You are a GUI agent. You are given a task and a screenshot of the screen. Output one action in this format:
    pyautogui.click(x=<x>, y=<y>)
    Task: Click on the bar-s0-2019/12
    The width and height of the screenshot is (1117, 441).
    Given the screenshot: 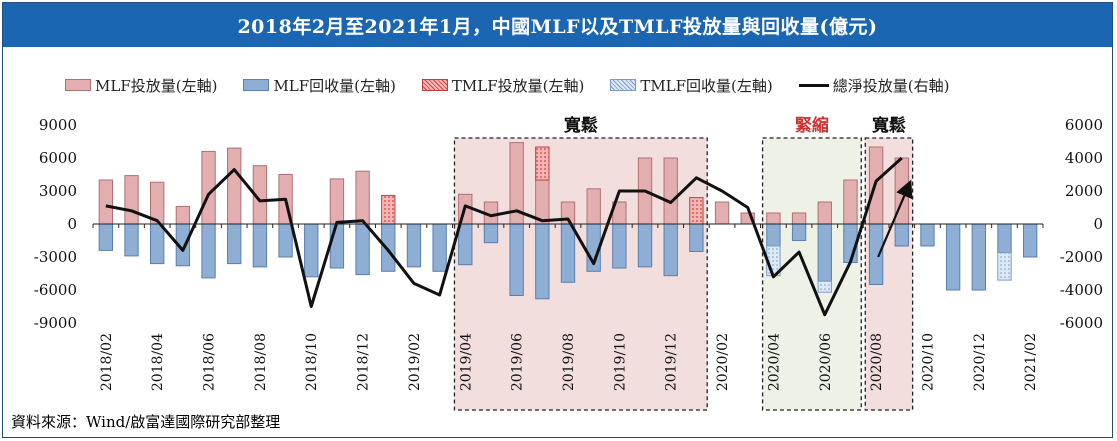 What is the action you would take?
    pyautogui.click(x=670, y=191)
    